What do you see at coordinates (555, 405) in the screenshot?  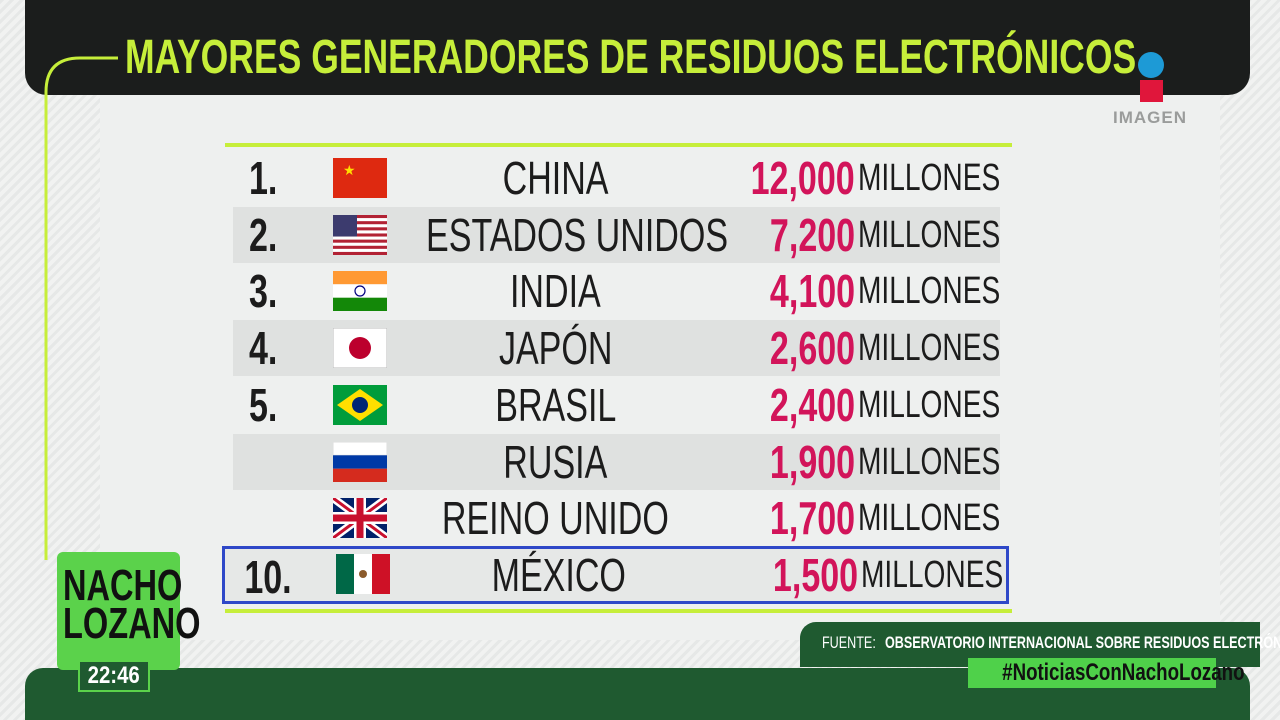 I see `country: BRASIL` at bounding box center [555, 405].